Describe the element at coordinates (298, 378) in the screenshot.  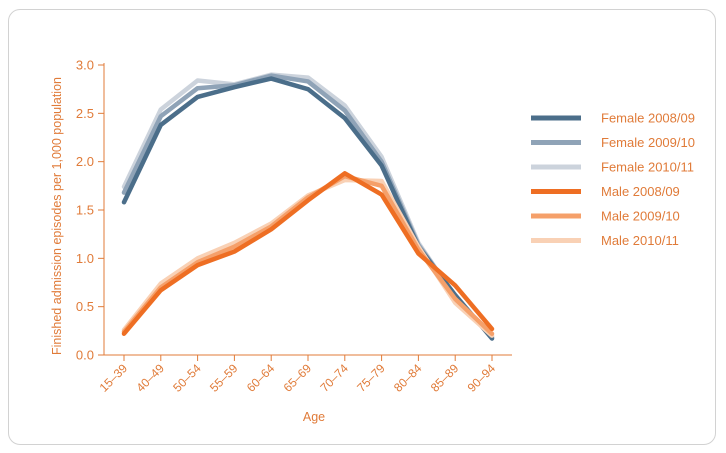
I see `x-tick-label: 65–69` at that location.